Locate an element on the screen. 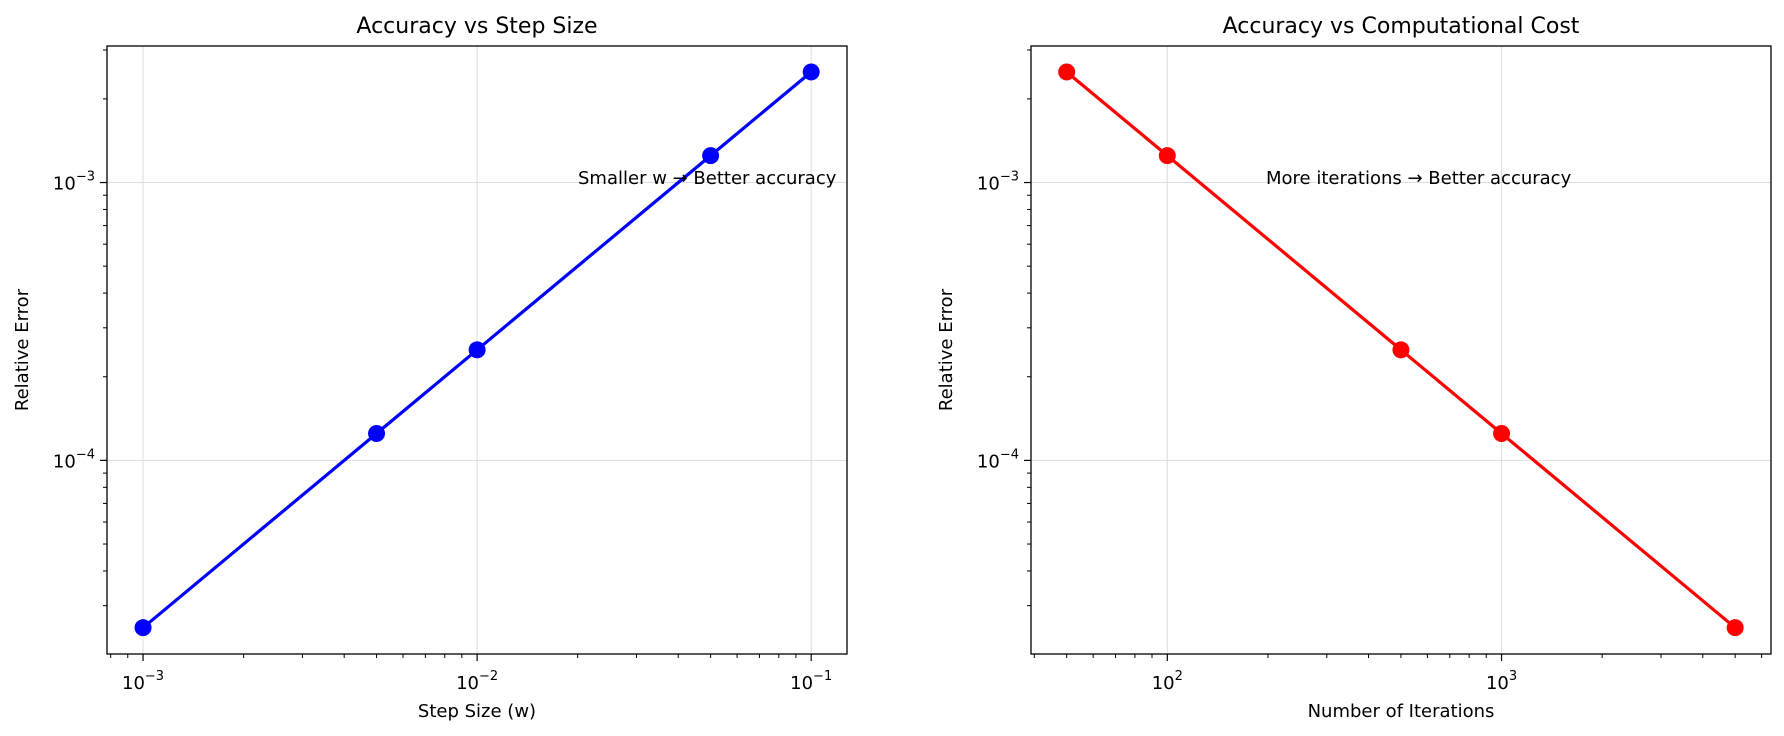 This screenshot has width=1784, height=736. right-x-axis-label: Number of Iterations is located at coordinates (1401, 711).